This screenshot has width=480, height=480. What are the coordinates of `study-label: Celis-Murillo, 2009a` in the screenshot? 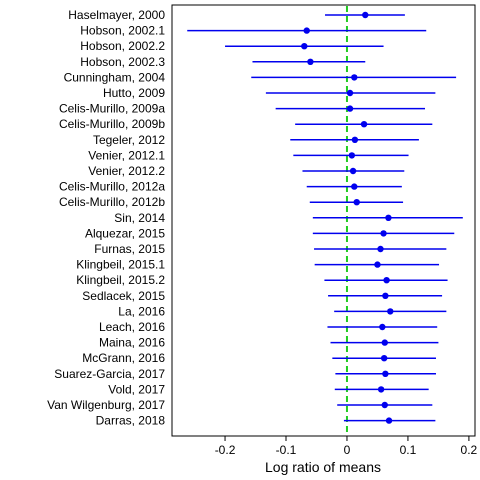 It's located at (112, 109).